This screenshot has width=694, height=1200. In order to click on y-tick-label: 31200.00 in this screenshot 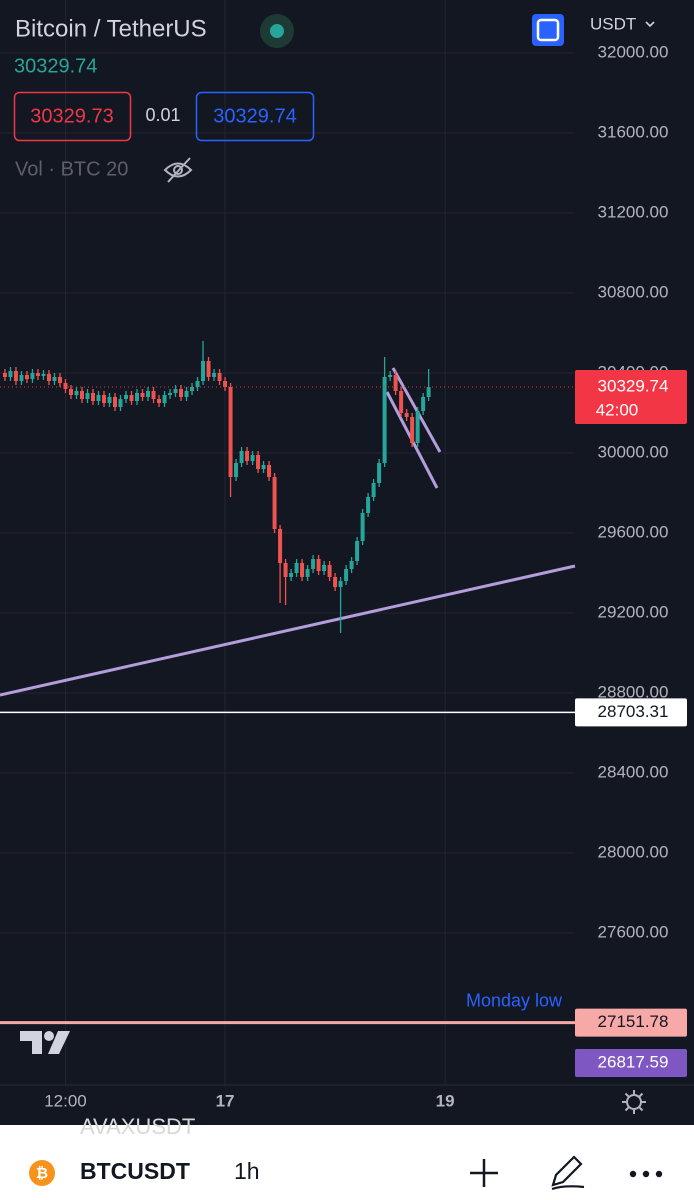, I will do `click(633, 211)`.